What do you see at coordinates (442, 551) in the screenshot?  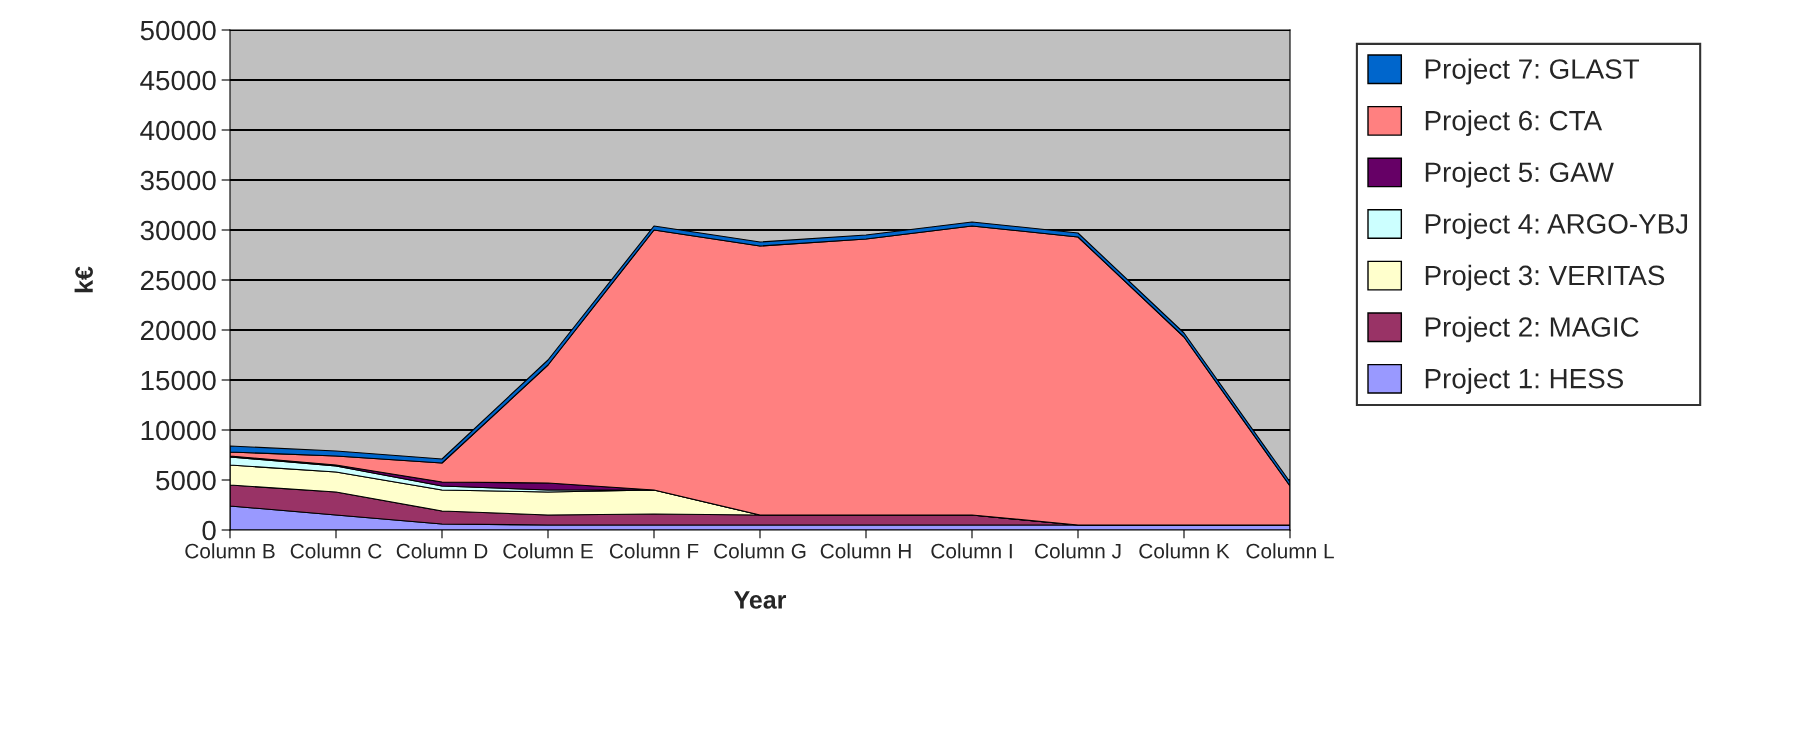 I see `x-tick-label: Column D` at bounding box center [442, 551].